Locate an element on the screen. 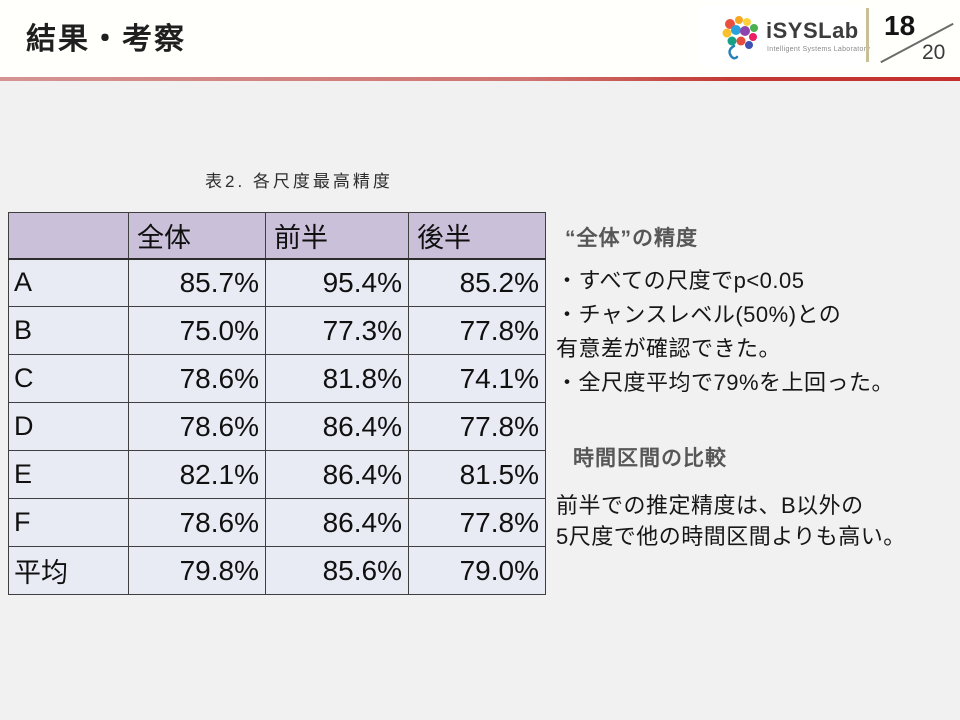 Image resolution: width=960 pixels, height=720 pixels. cell-value: 82.1% is located at coordinates (197, 474).